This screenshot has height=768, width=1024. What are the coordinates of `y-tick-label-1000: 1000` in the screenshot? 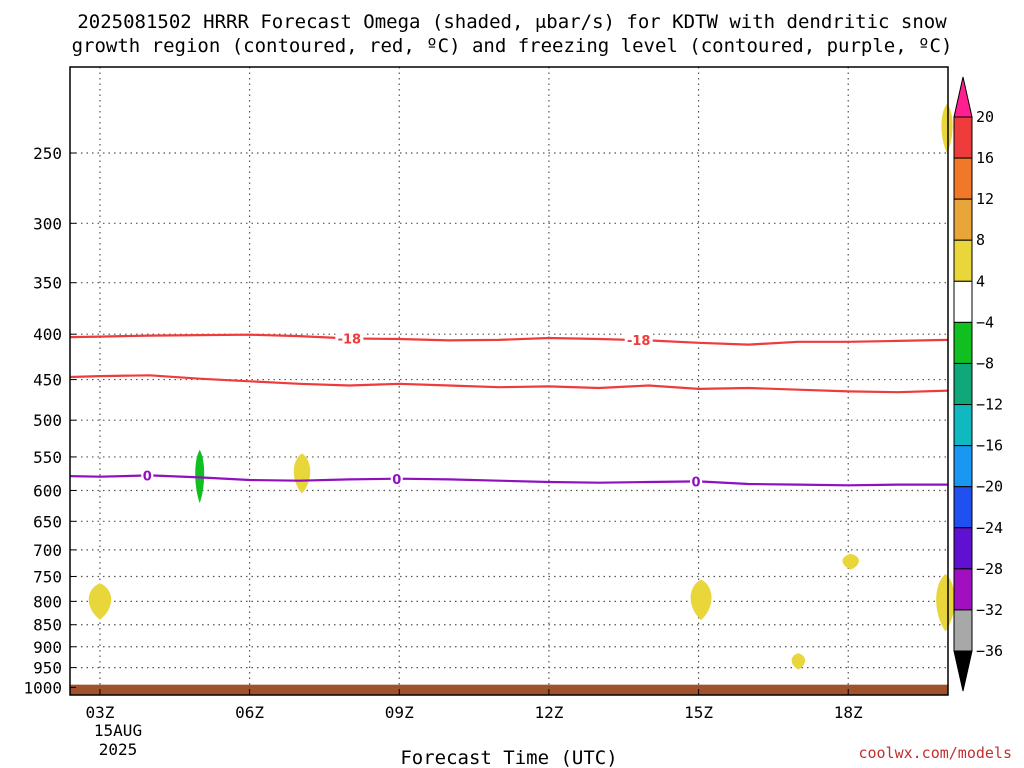 It's located at (42, 687).